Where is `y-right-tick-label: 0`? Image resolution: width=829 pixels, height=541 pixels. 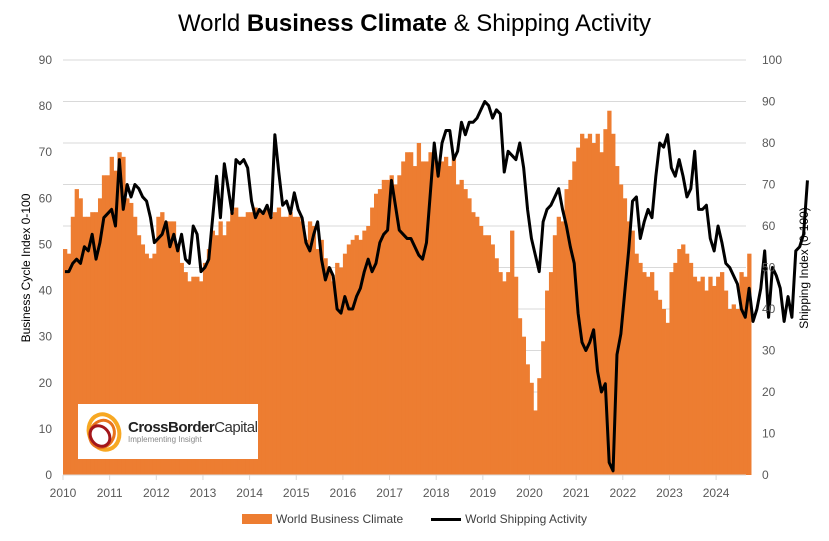 y-right-tick-label: 0 is located at coordinates (765, 475).